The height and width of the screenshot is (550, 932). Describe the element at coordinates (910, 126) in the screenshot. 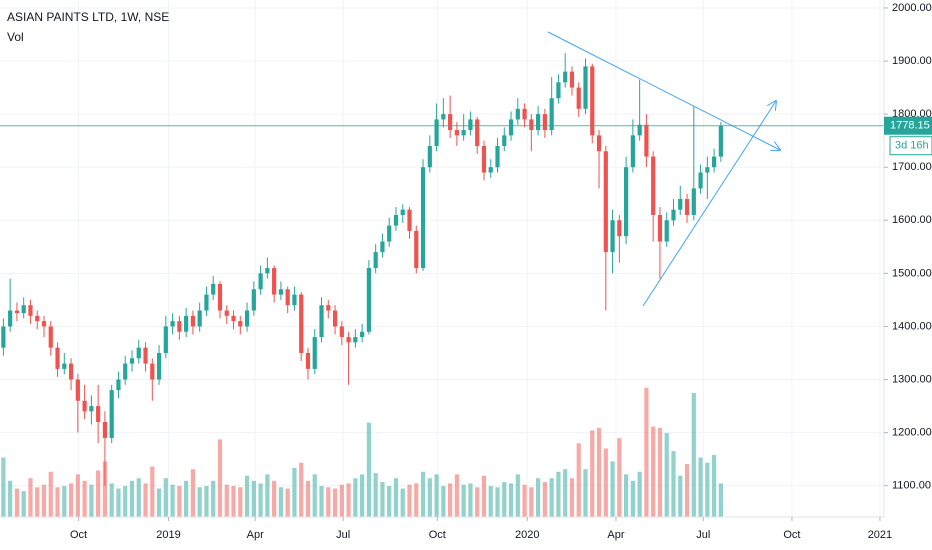

I see `last-price-label: 1778.15` at that location.